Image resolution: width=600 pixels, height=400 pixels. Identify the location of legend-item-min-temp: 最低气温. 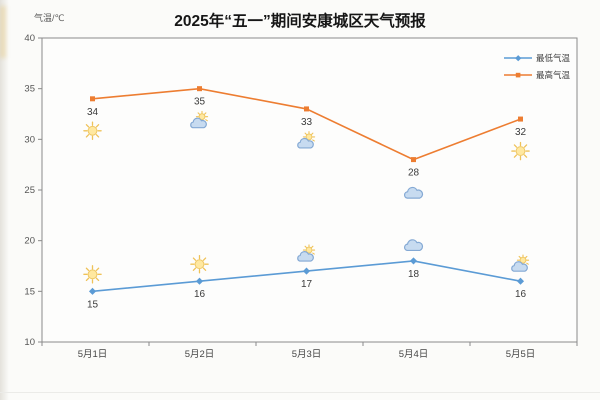
(540, 57).